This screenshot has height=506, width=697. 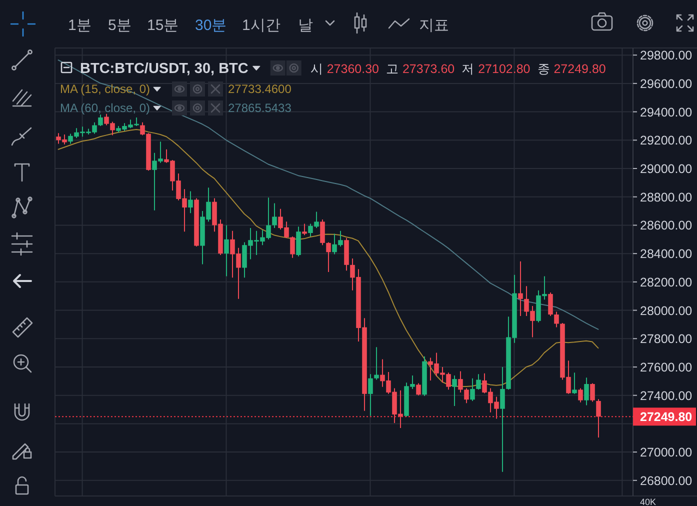 What do you see at coordinates (261, 25) in the screenshot?
I see `text: 1시간` at bounding box center [261, 25].